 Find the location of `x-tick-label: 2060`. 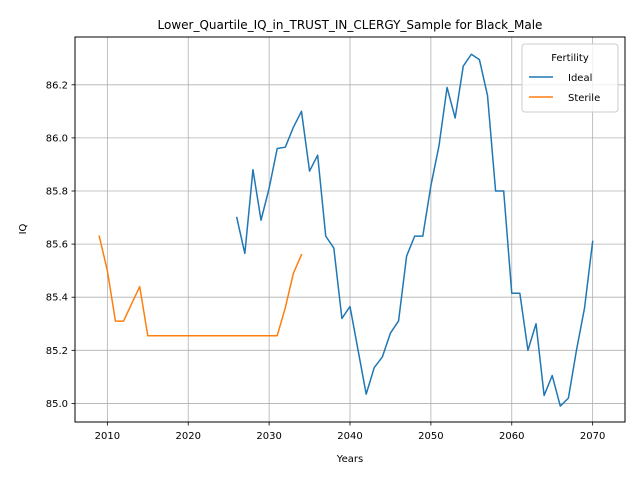

x-tick-label: 2060 is located at coordinates (511, 436).